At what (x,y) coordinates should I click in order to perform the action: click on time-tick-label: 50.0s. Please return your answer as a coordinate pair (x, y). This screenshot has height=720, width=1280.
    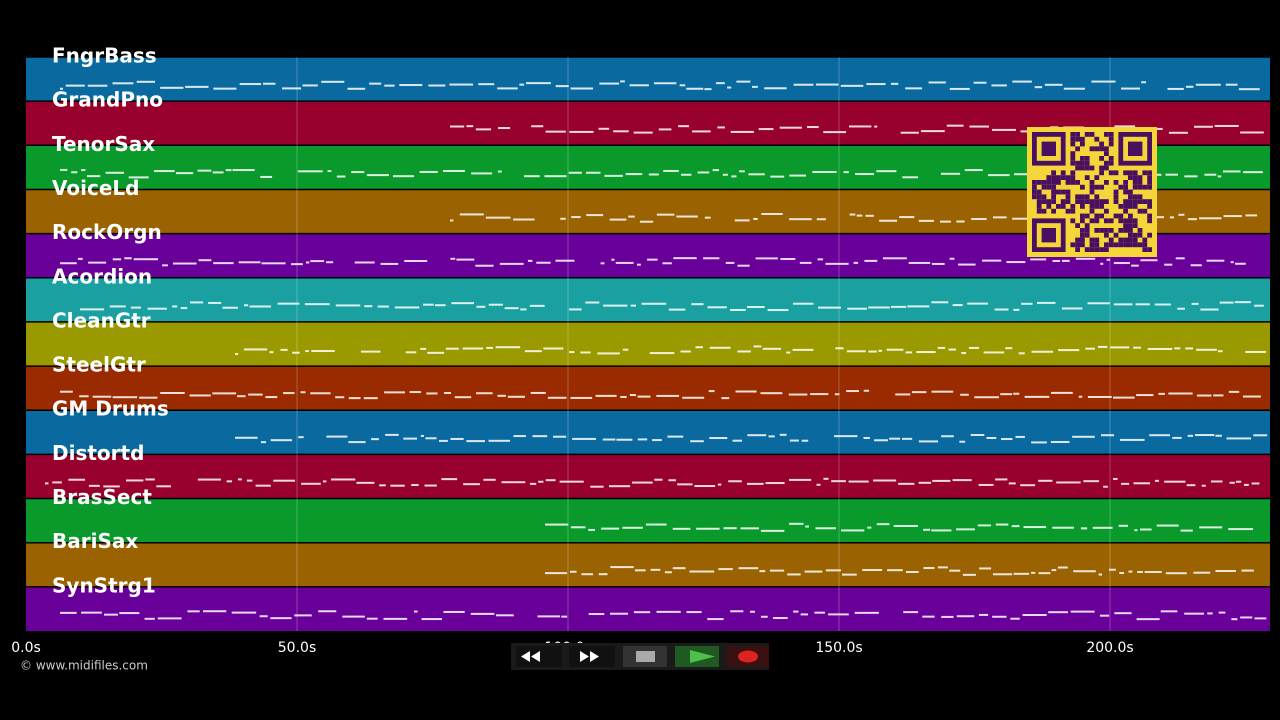
    Looking at the image, I should click on (297, 648).